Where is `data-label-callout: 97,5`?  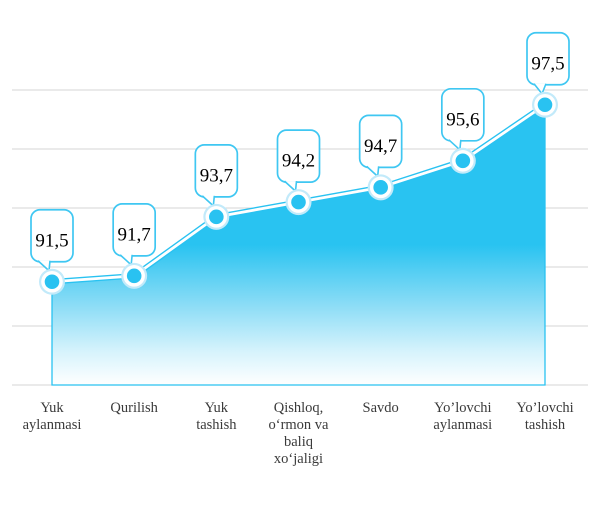 data-label-callout: 97,5 is located at coordinates (548, 63).